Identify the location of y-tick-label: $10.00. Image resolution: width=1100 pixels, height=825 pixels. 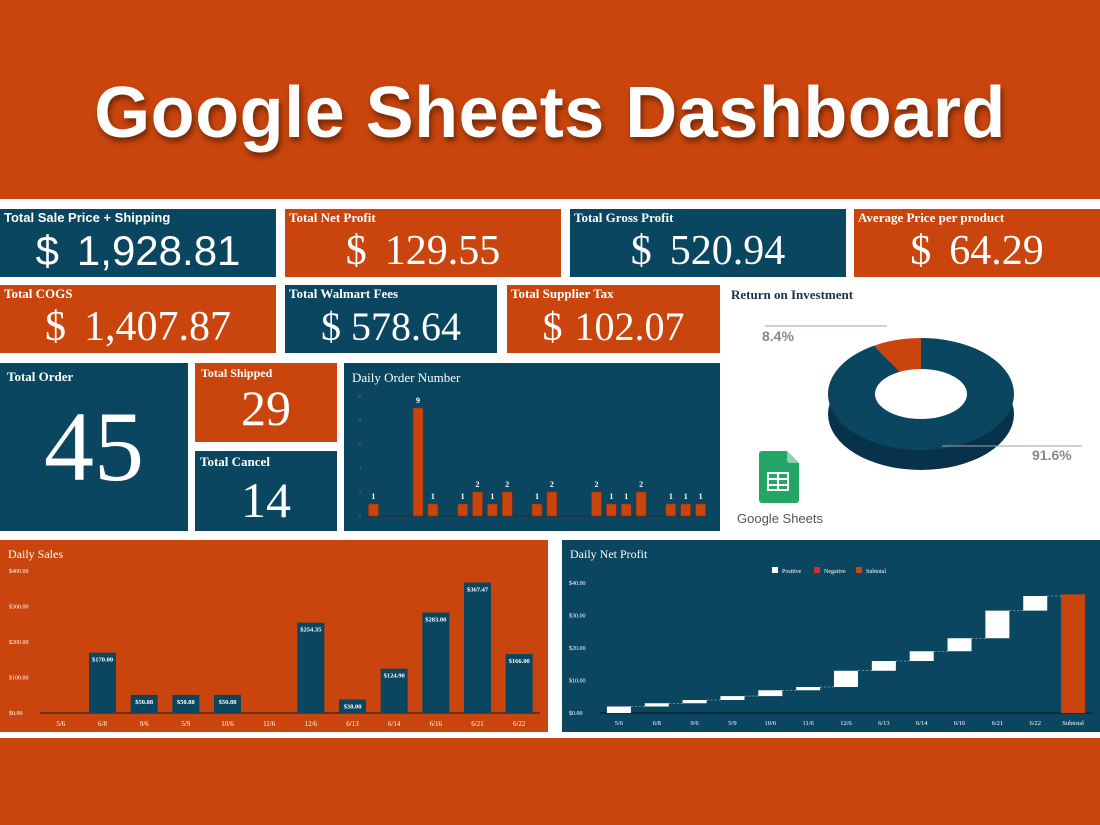
(577, 681).